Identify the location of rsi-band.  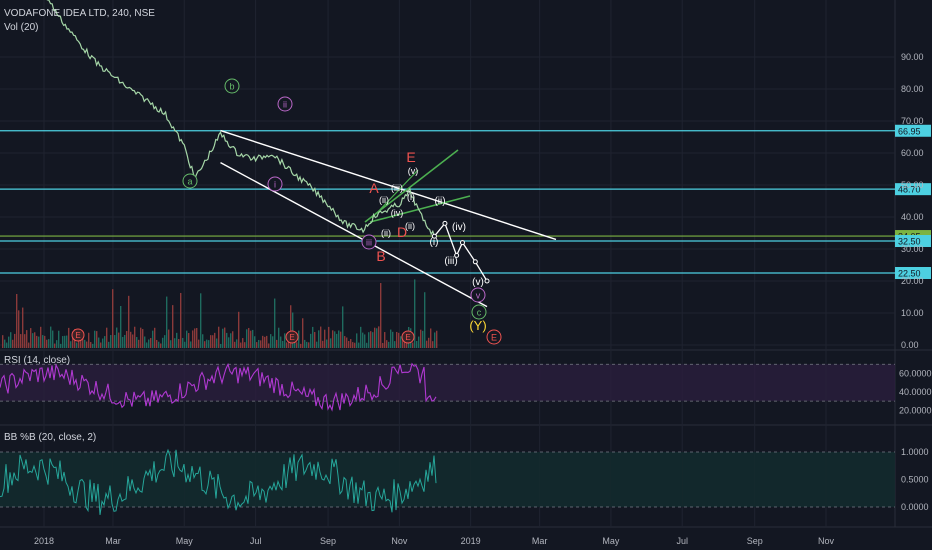
(447, 383).